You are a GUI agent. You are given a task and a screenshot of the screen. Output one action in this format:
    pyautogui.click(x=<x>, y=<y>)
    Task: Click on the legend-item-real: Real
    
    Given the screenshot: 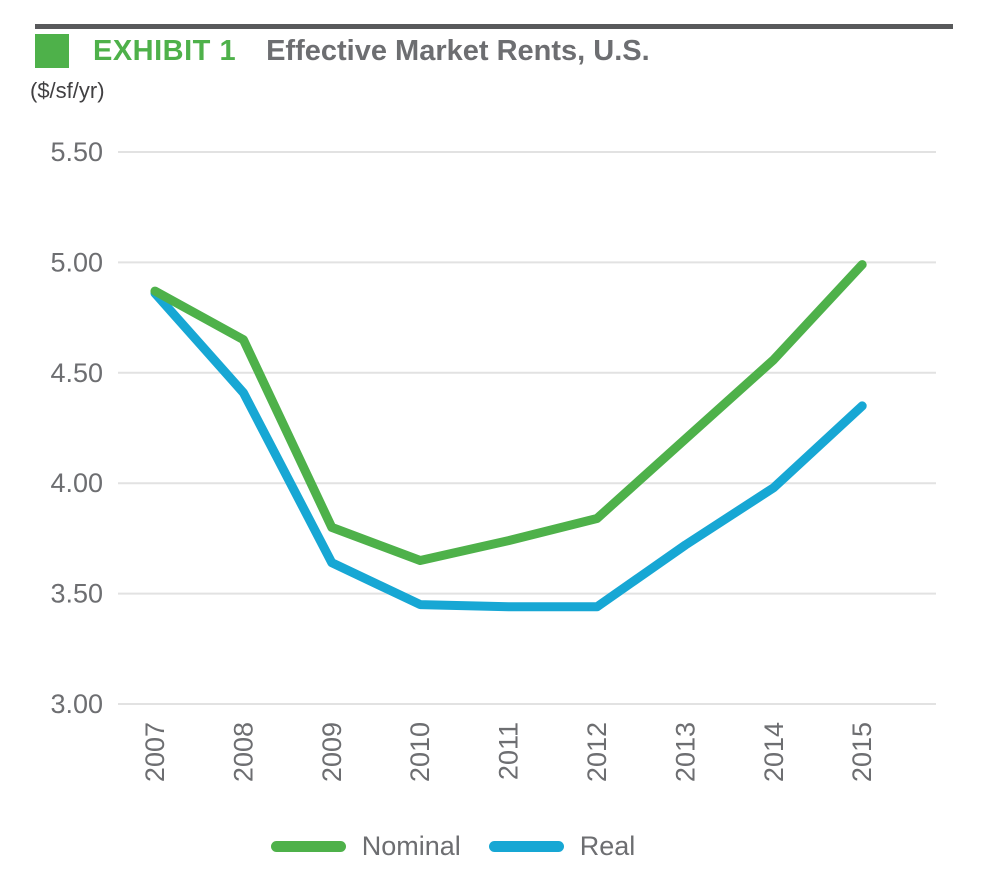 What is the action you would take?
    pyautogui.click(x=562, y=846)
    